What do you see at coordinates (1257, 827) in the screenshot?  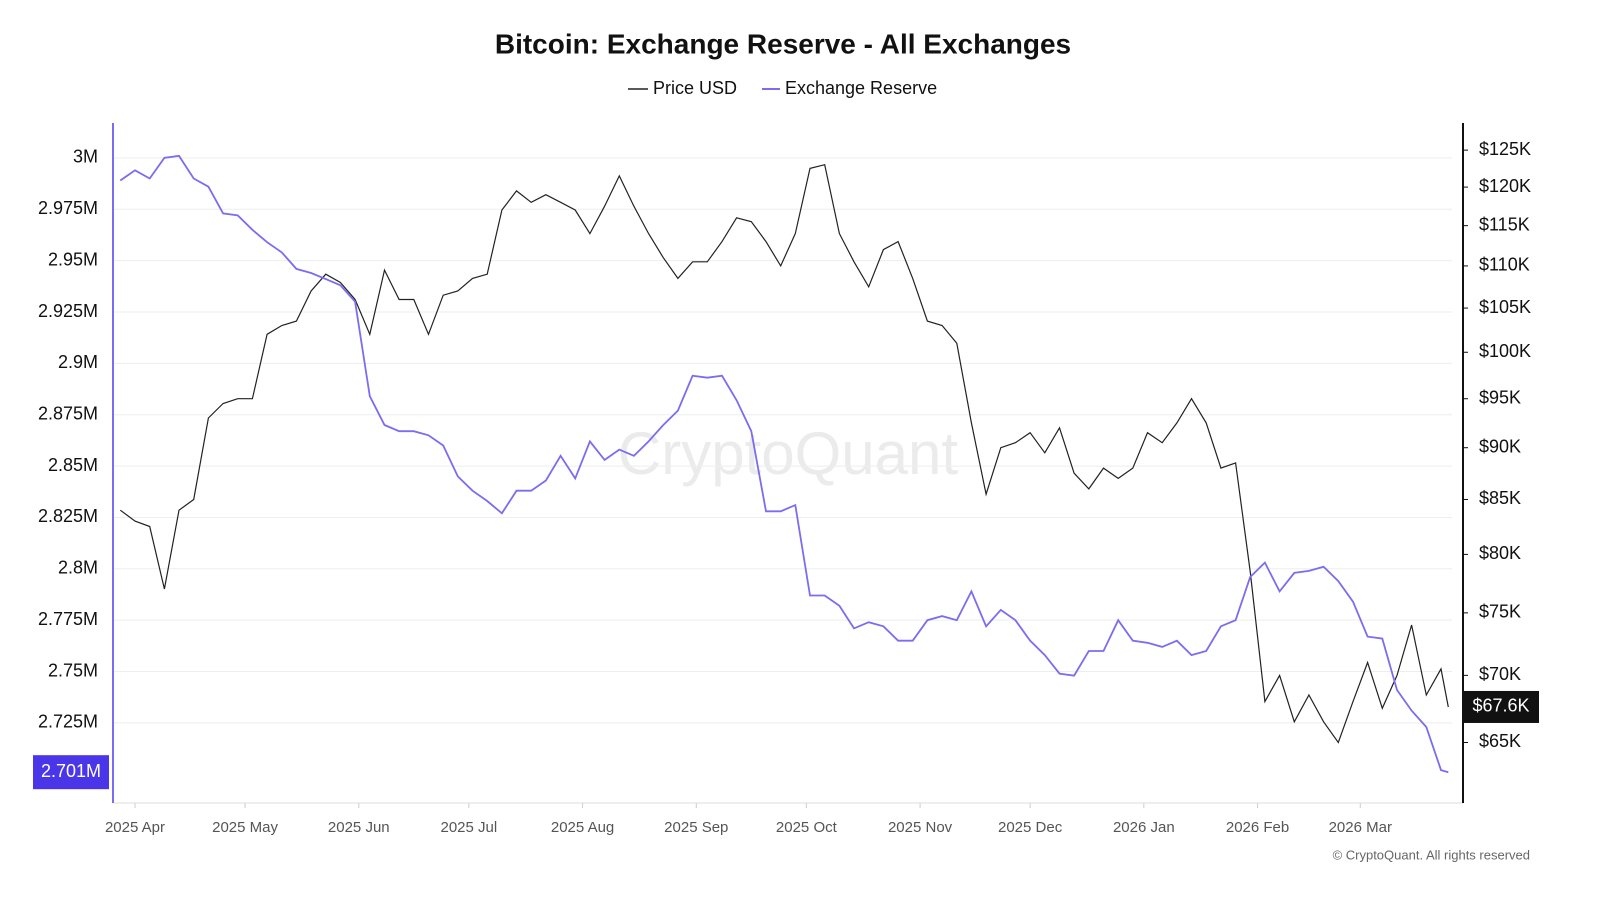 I see `x-tick-label: 2026 Feb` at bounding box center [1257, 827].